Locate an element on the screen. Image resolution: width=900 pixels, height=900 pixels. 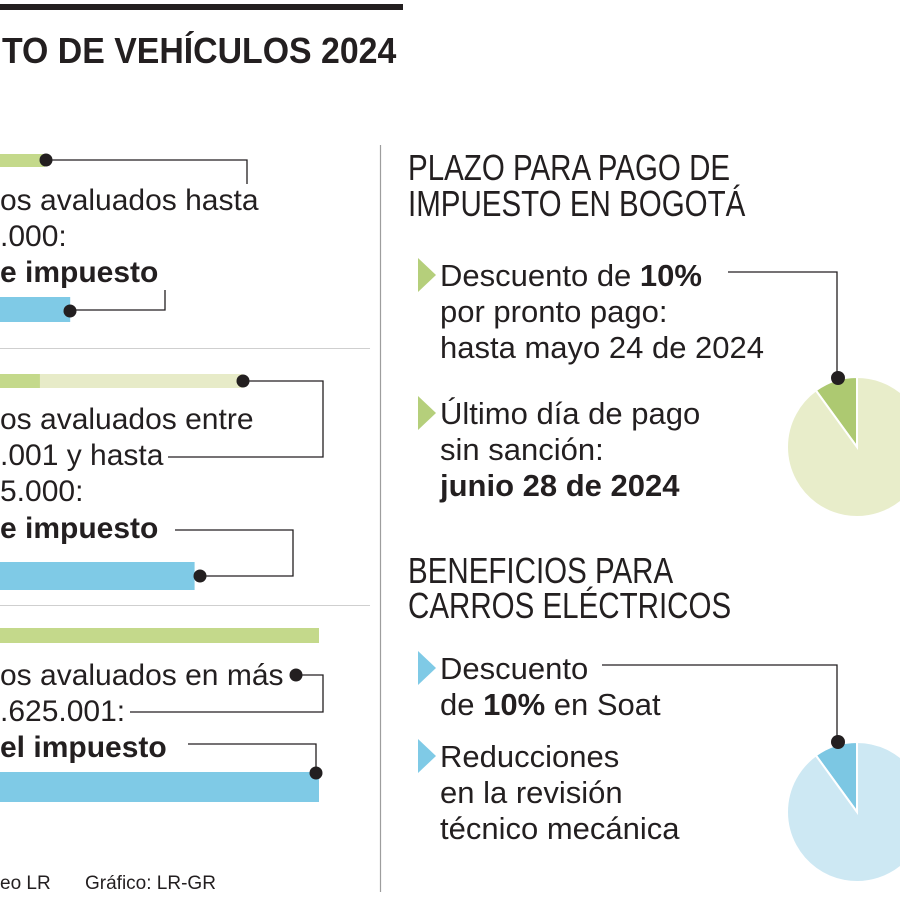
plazo-item-2-date: junio 28 de 2024 is located at coordinates (560, 485).